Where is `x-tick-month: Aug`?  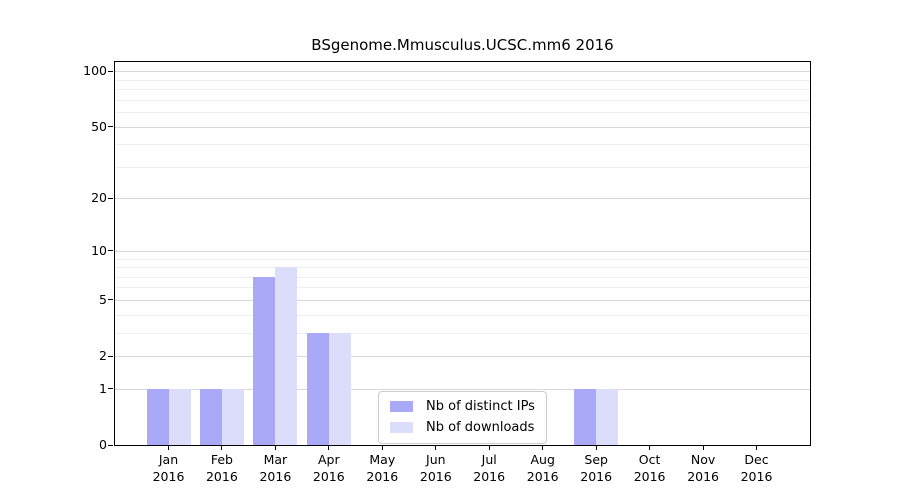
x-tick-month: Aug is located at coordinates (542, 459).